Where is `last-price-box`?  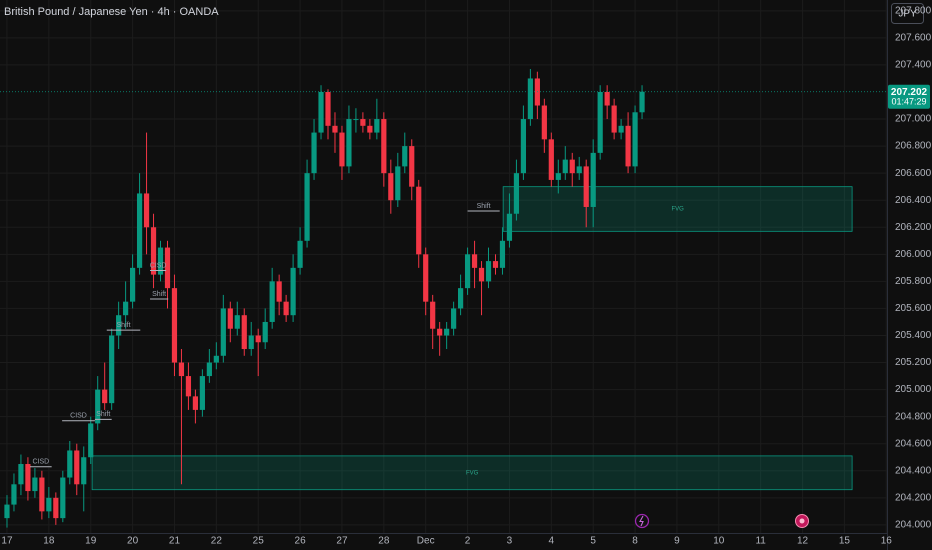
last-price-box is located at coordinates (909, 96).